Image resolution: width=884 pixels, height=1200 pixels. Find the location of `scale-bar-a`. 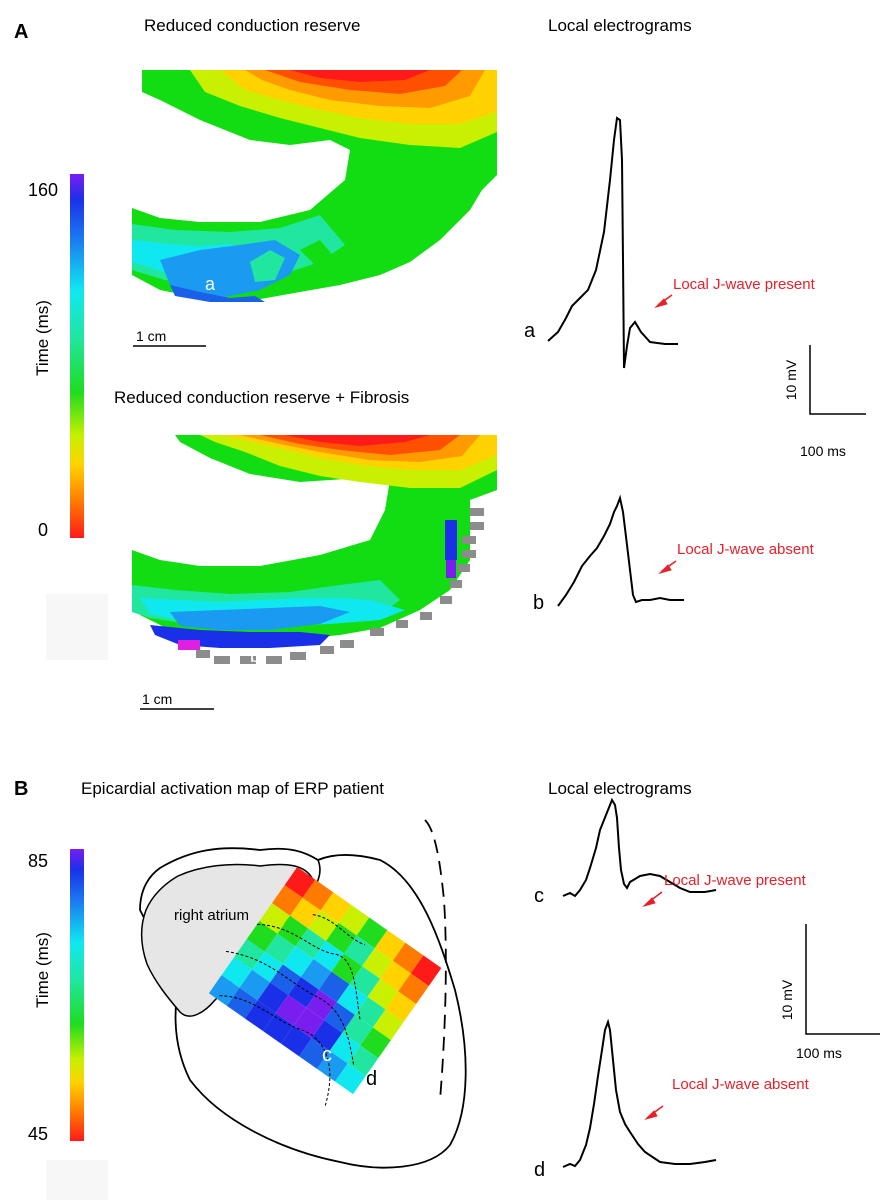

scale-bar-a is located at coordinates (837, 380).